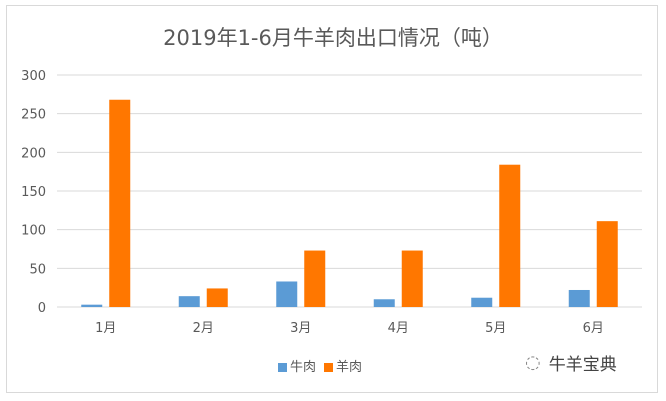 This screenshot has width=666, height=401. I want to click on y-tick-label: 100, so click(33, 231).